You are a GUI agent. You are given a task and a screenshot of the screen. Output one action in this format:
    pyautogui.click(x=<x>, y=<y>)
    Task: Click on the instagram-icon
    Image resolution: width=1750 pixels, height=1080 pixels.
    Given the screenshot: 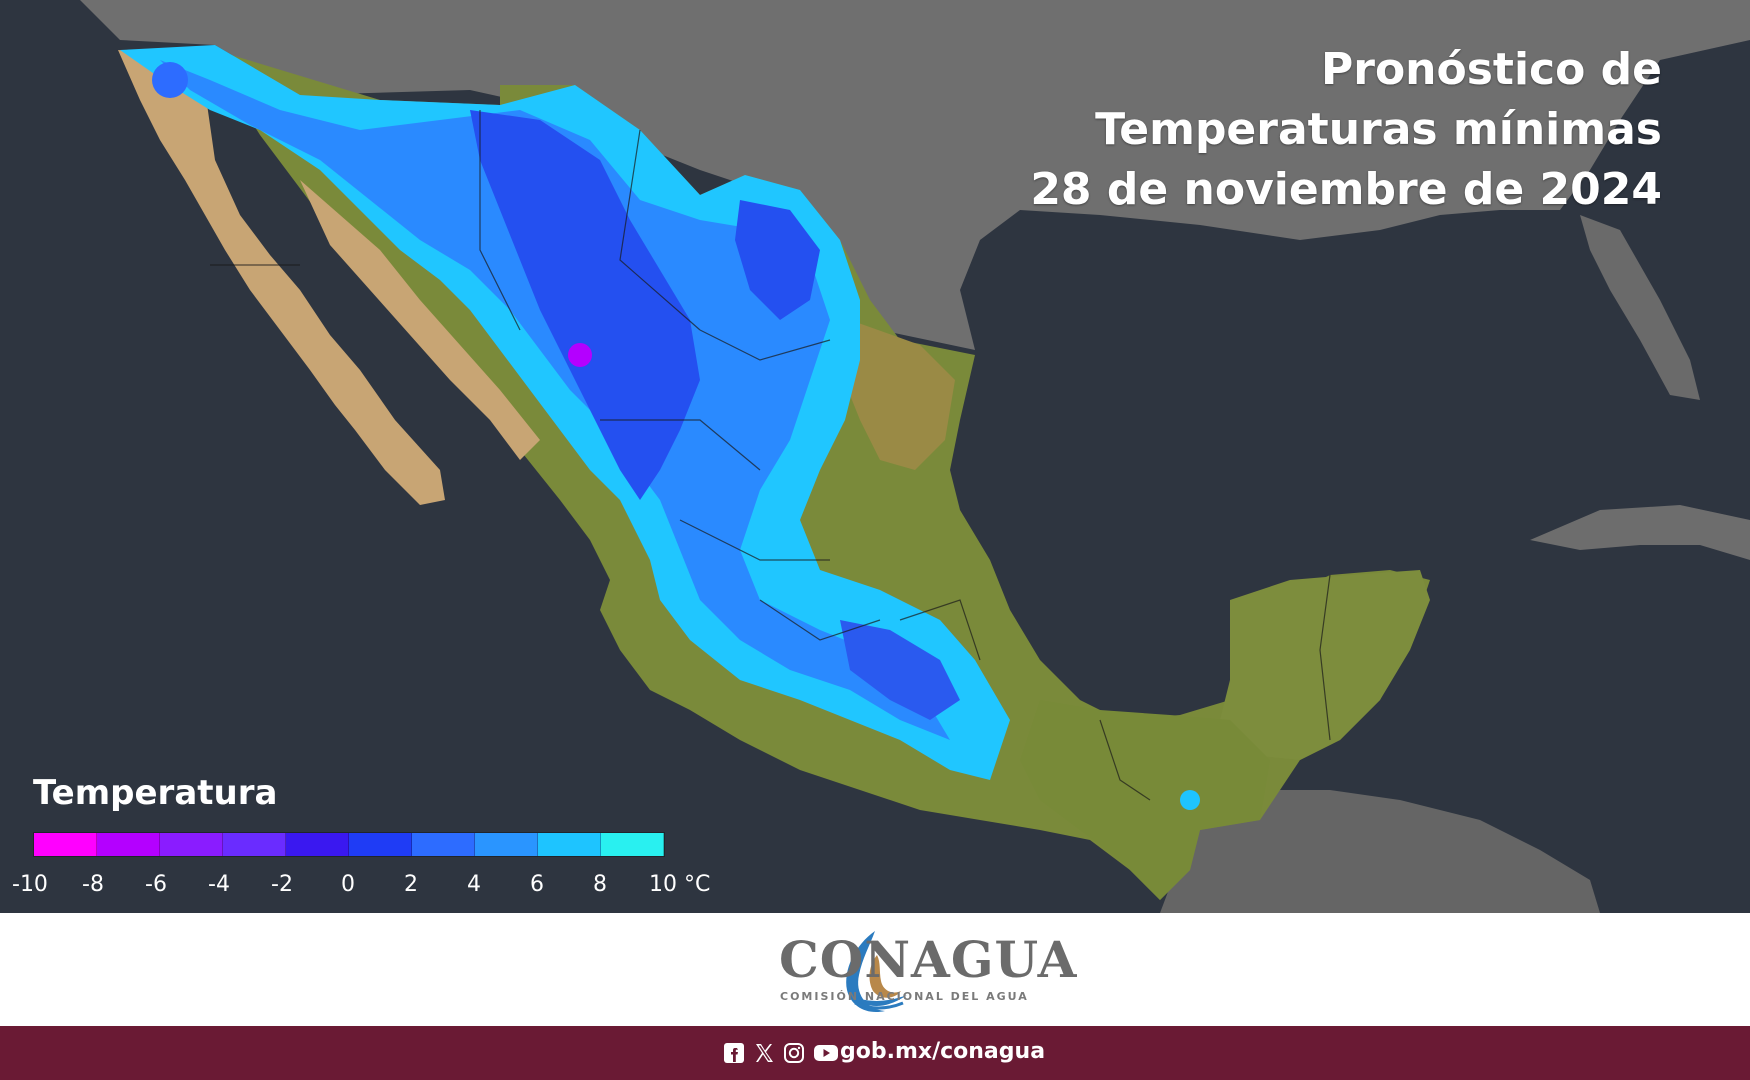 What is the action you would take?
    pyautogui.click(x=794, y=1053)
    